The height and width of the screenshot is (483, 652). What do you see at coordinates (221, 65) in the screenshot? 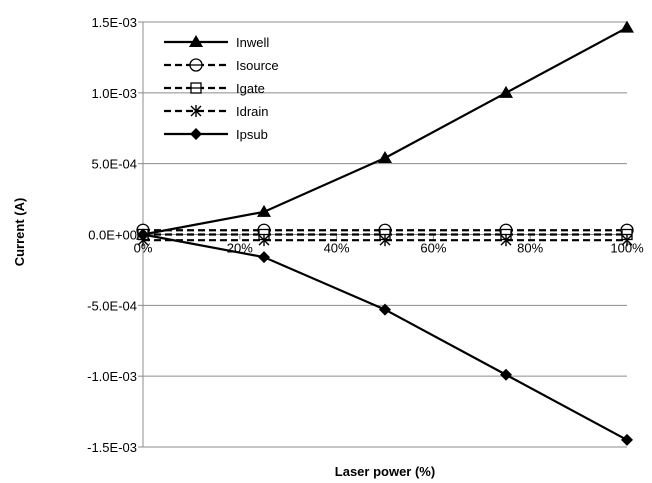
I see `legend-entry: Isource` at bounding box center [221, 65].